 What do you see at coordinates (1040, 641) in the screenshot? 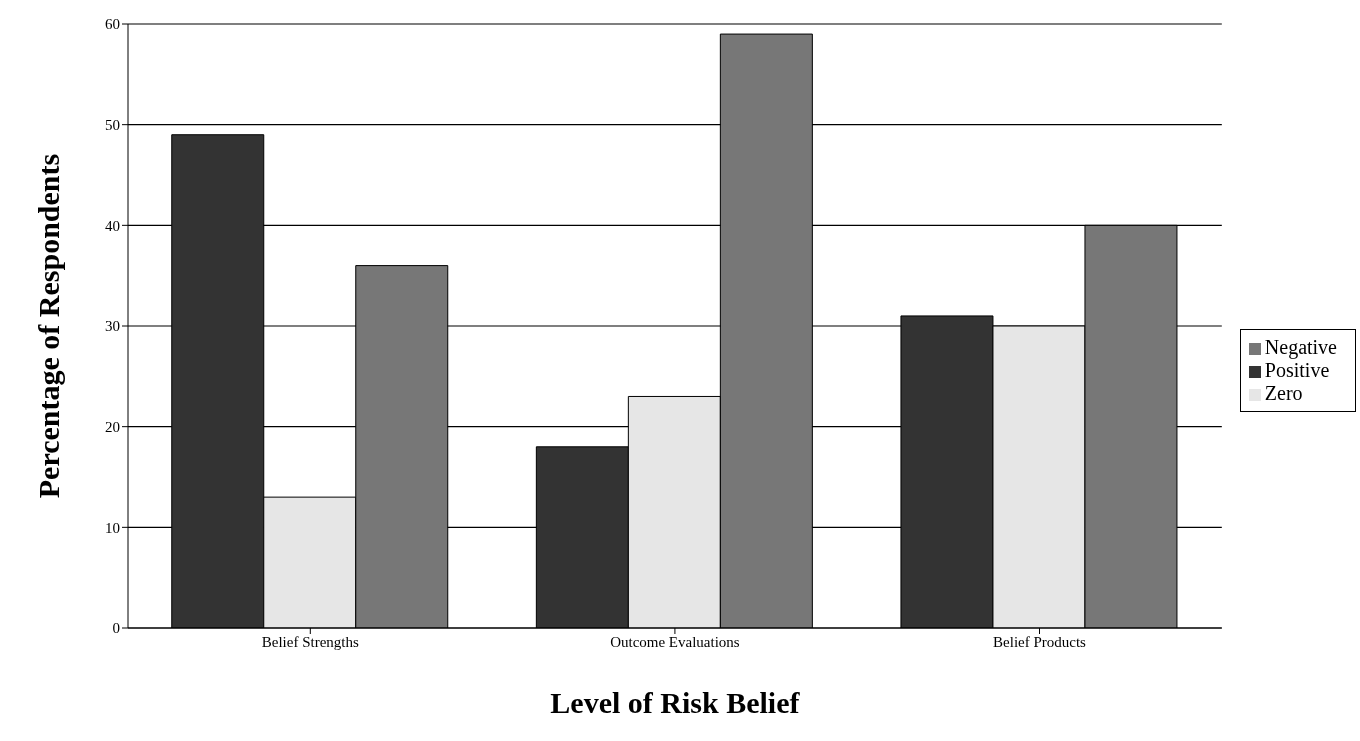
I see `x-tick-label: Belief Products` at bounding box center [1040, 641].